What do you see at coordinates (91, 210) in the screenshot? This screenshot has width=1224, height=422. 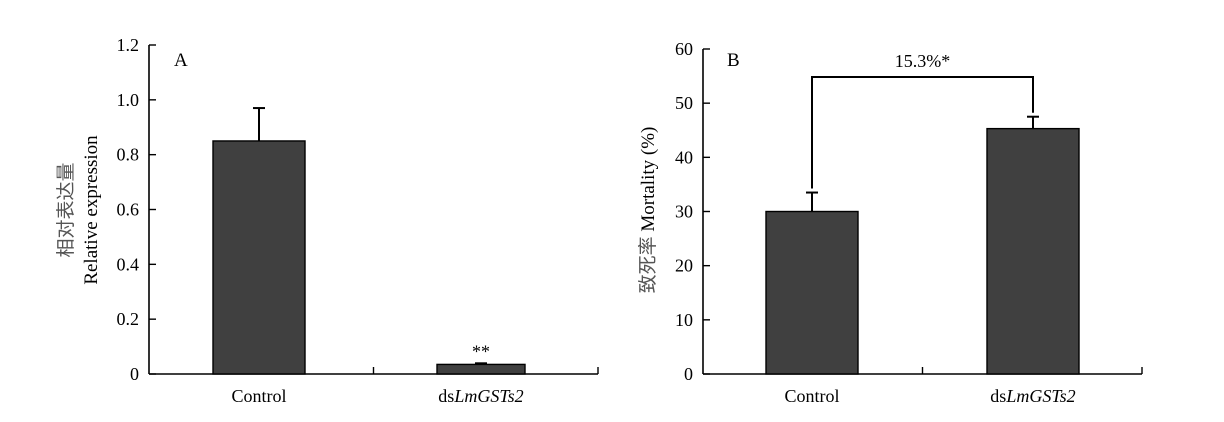 I see `y-axis-label: Relative expression` at bounding box center [91, 210].